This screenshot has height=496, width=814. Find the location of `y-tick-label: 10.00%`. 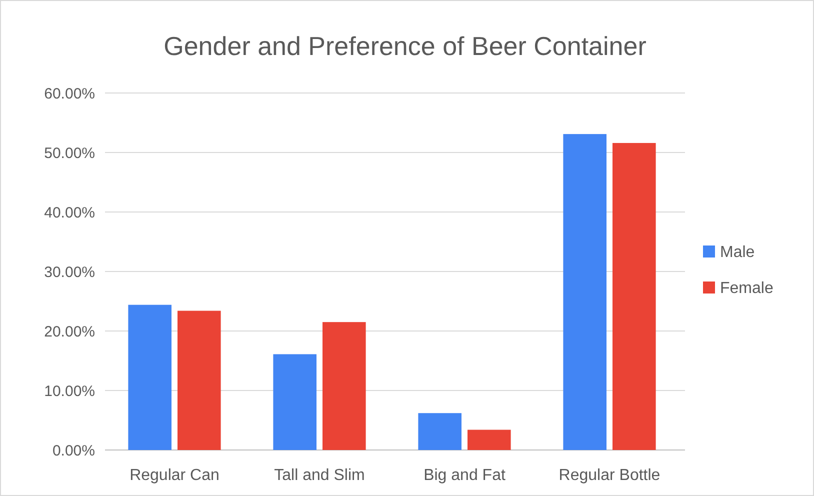

y-tick-label: 10.00% is located at coordinates (69, 391).